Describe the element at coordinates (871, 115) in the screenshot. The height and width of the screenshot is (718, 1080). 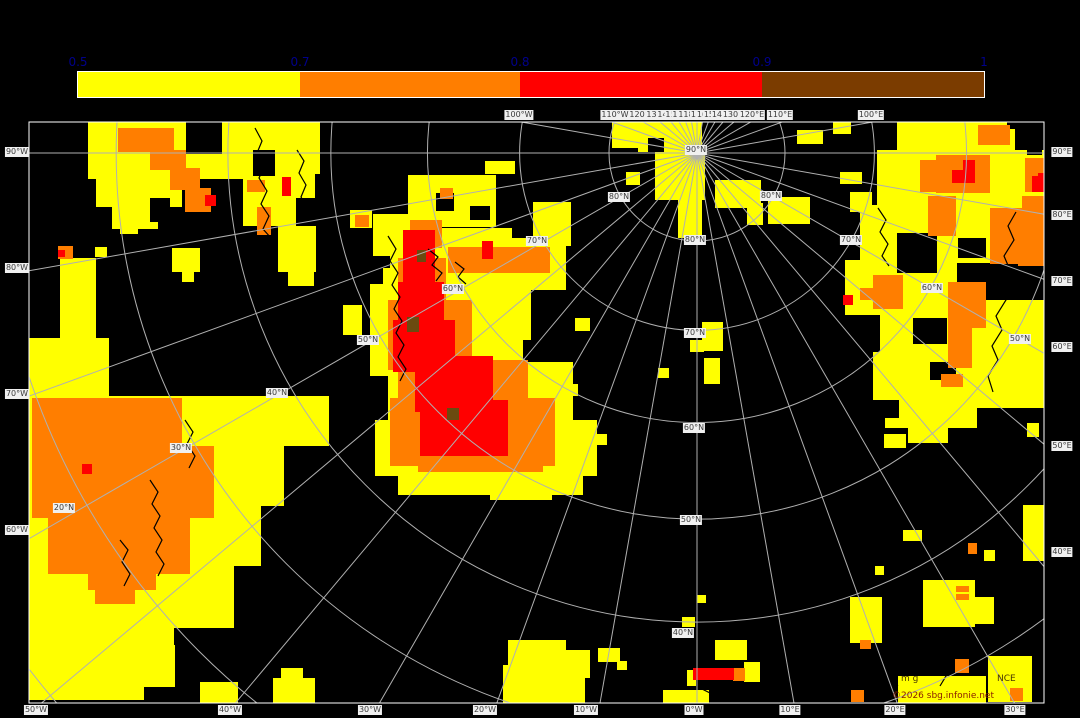
I see `graticule-label: 100°E` at that location.